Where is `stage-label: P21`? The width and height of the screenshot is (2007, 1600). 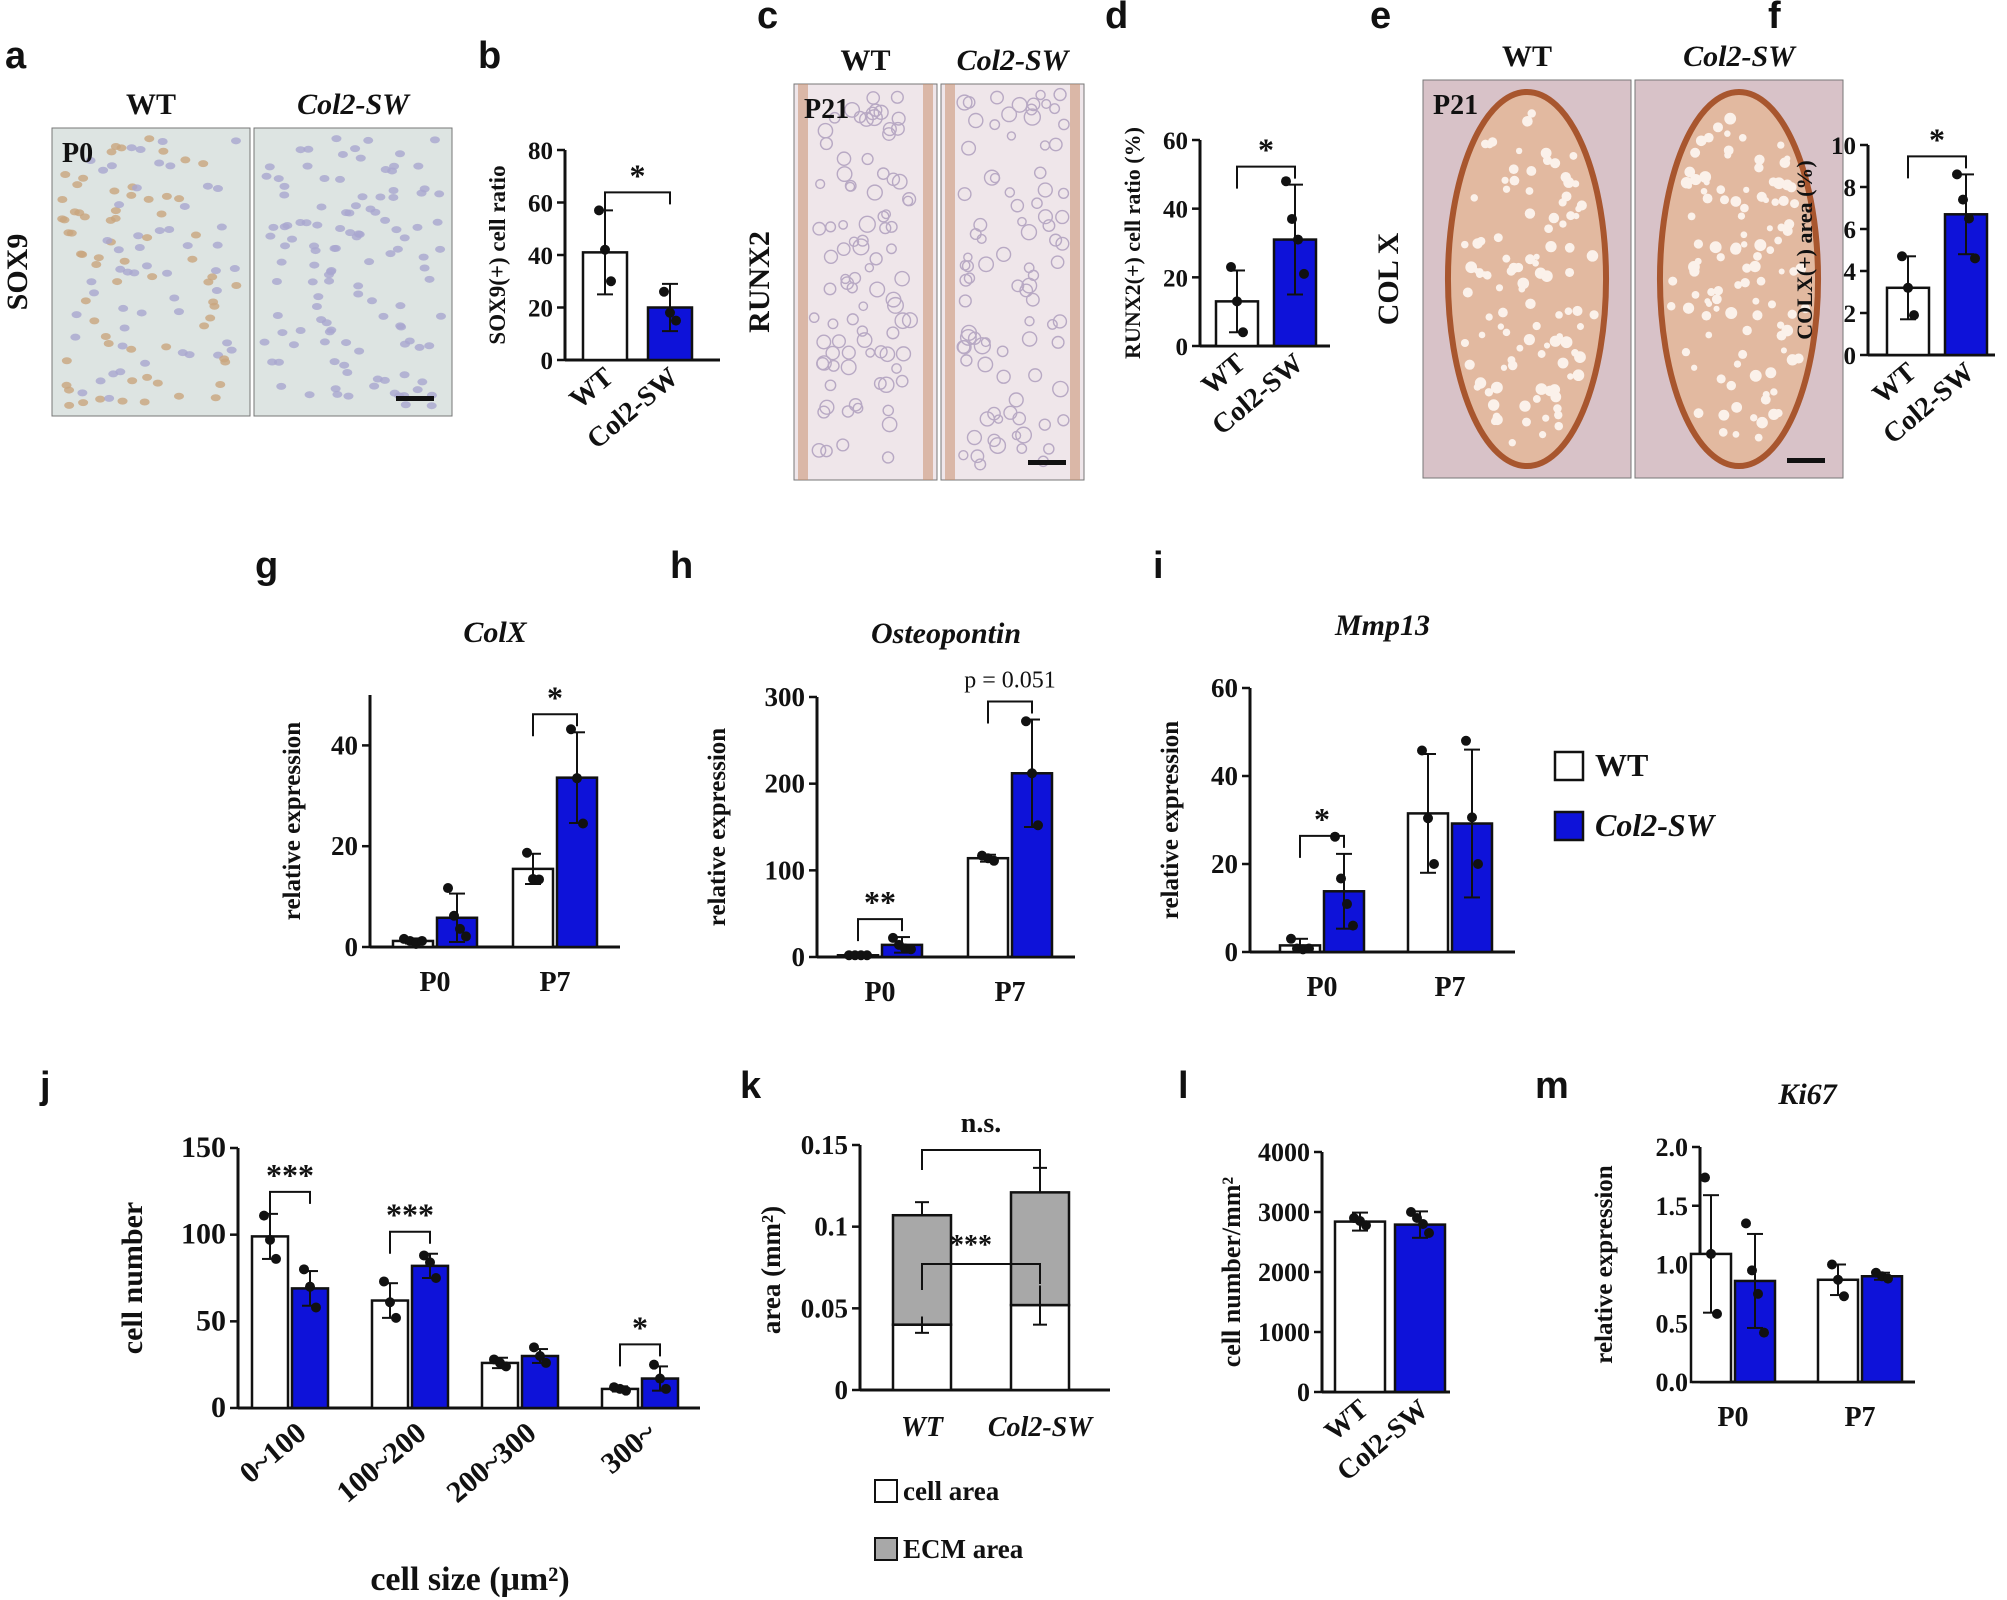
stage-label: P21 is located at coordinates (1455, 105).